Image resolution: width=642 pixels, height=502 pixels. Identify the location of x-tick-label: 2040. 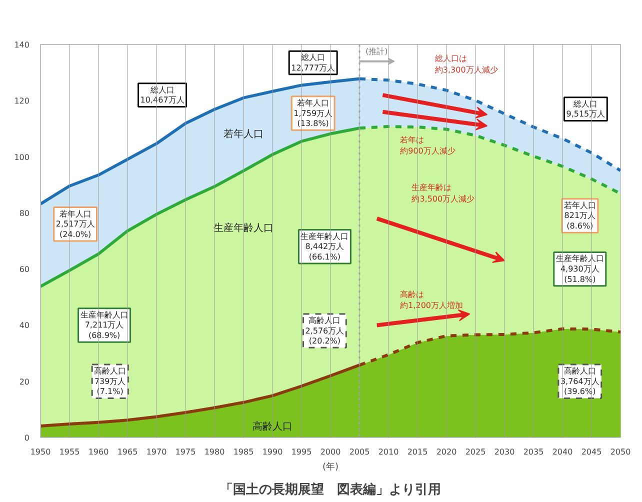
(562, 452).